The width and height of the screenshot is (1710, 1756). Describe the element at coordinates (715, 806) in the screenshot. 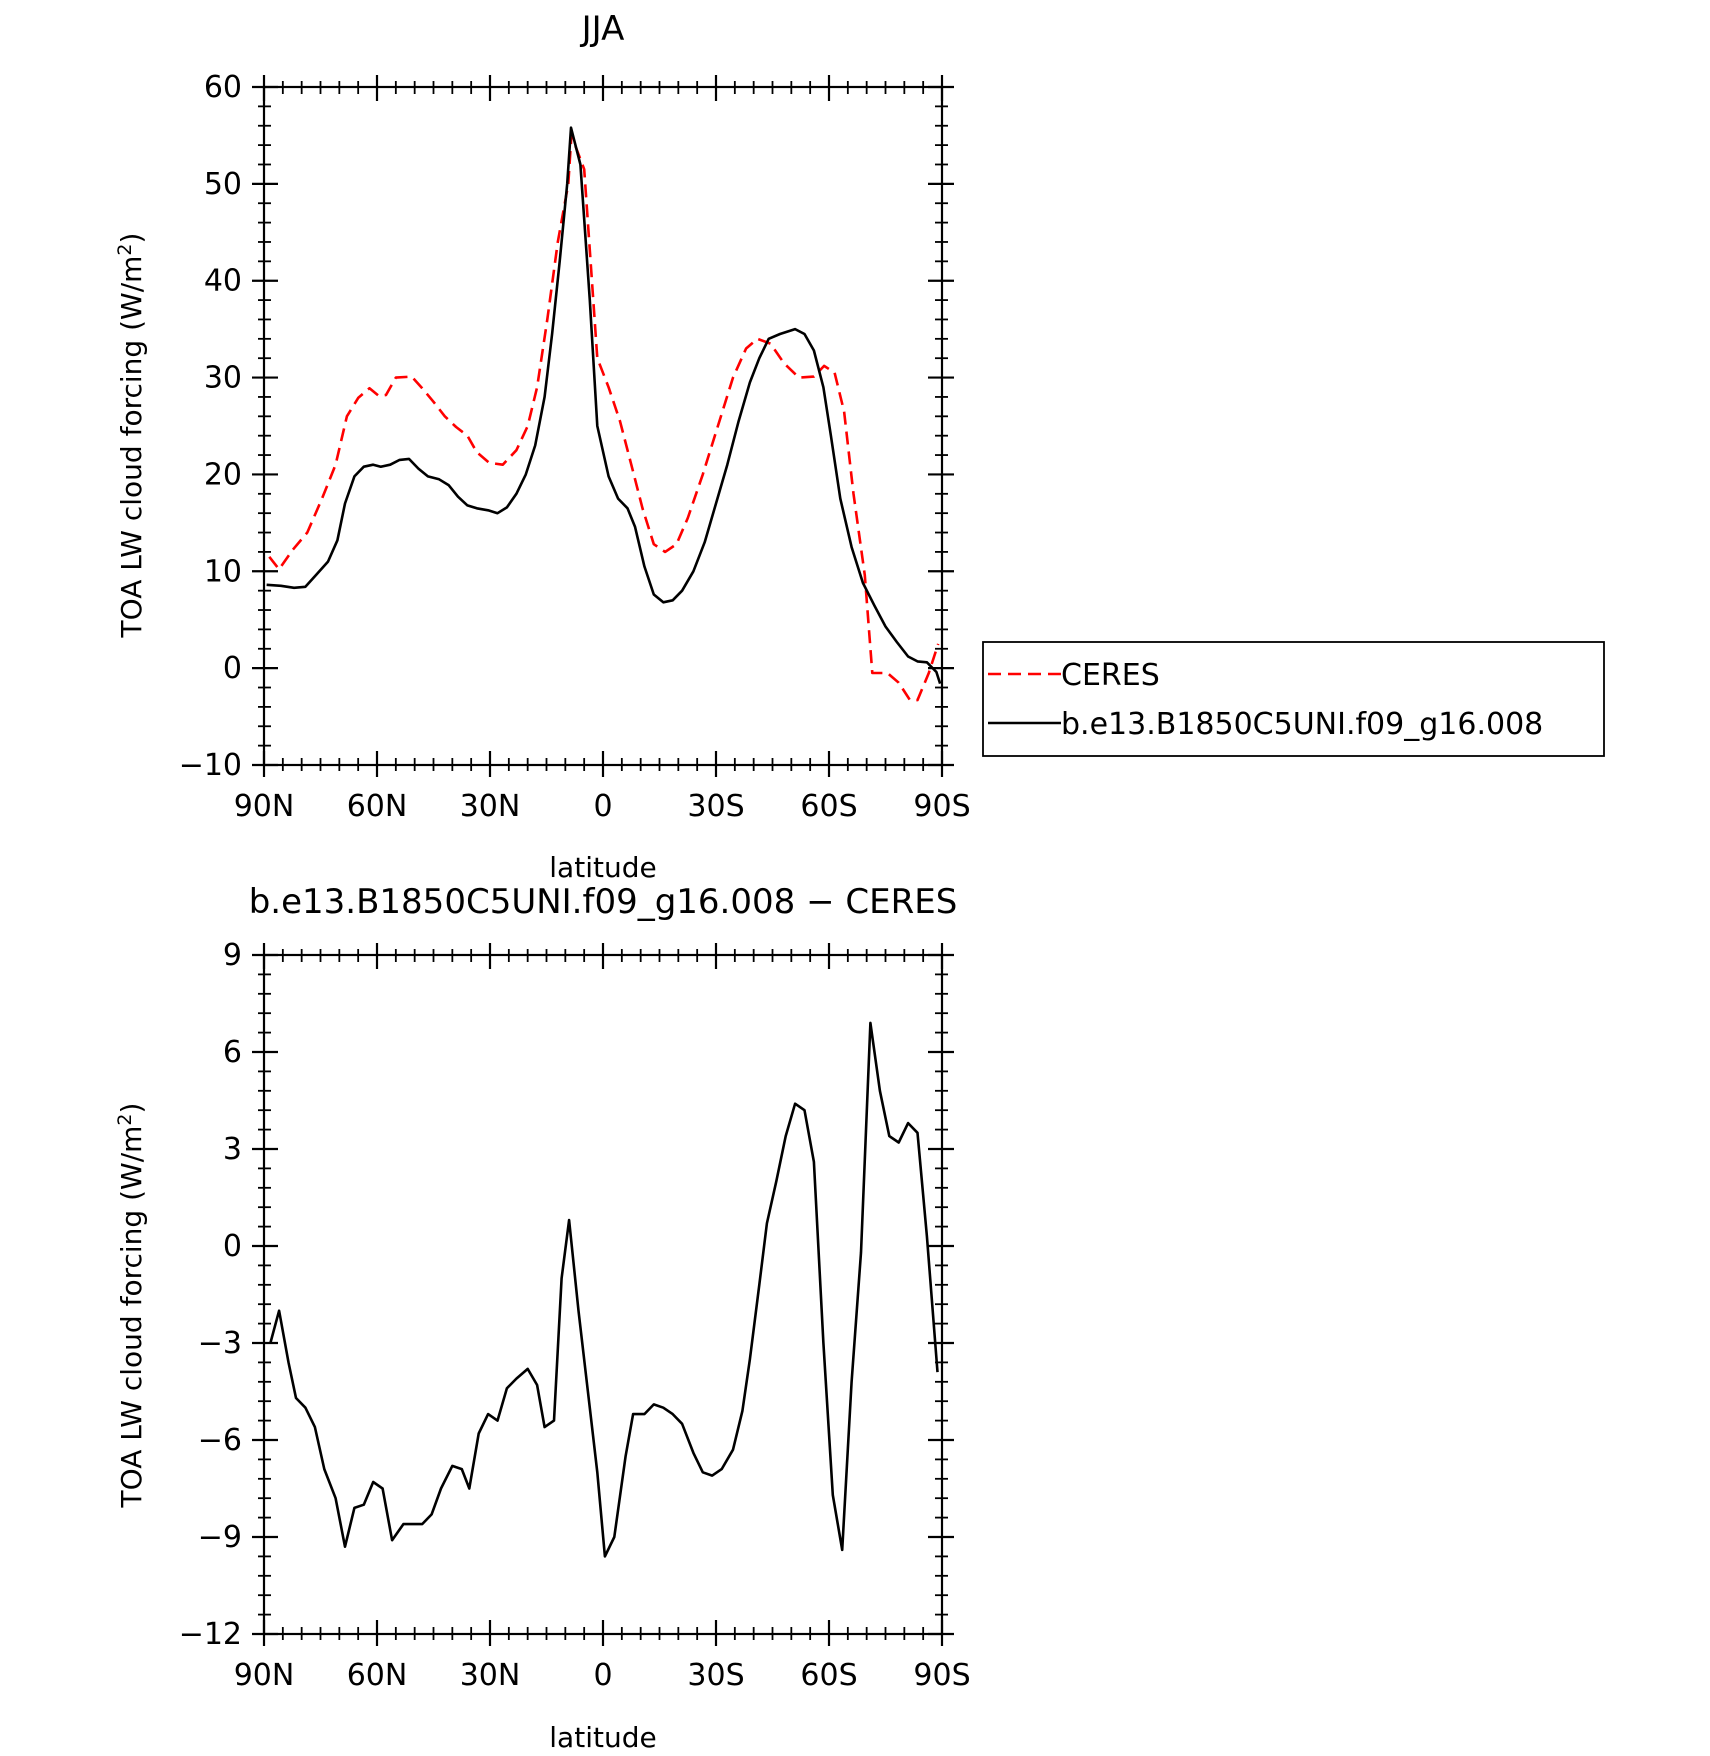

I see `top-panel-x-tick-label: 30S` at that location.